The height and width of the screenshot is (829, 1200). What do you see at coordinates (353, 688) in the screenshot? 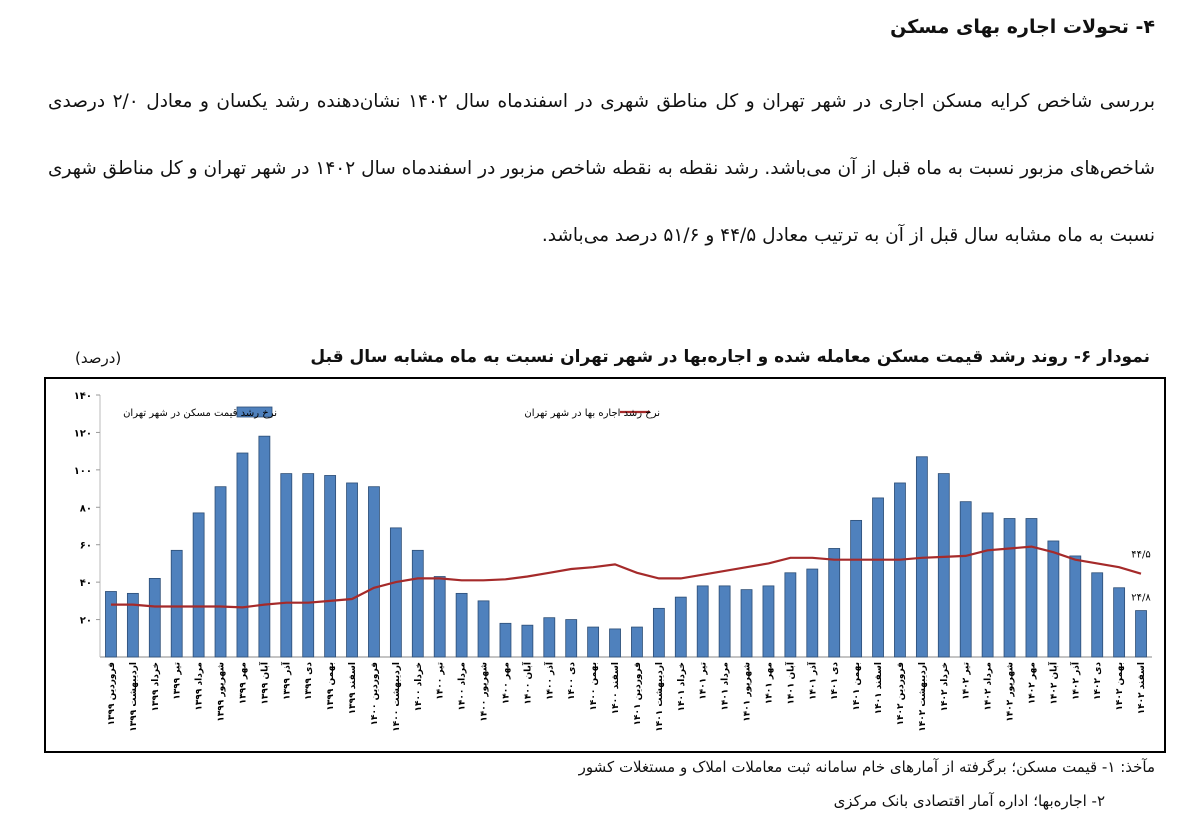
I see `x-tick-label: اسفند ۱۳۹۹` at bounding box center [353, 688].